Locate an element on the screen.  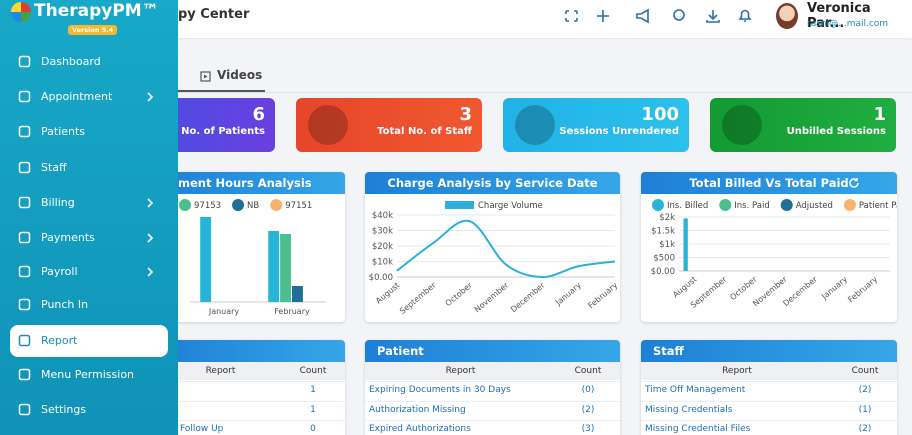
menu-item: Dashboard is located at coordinates (89, 62).